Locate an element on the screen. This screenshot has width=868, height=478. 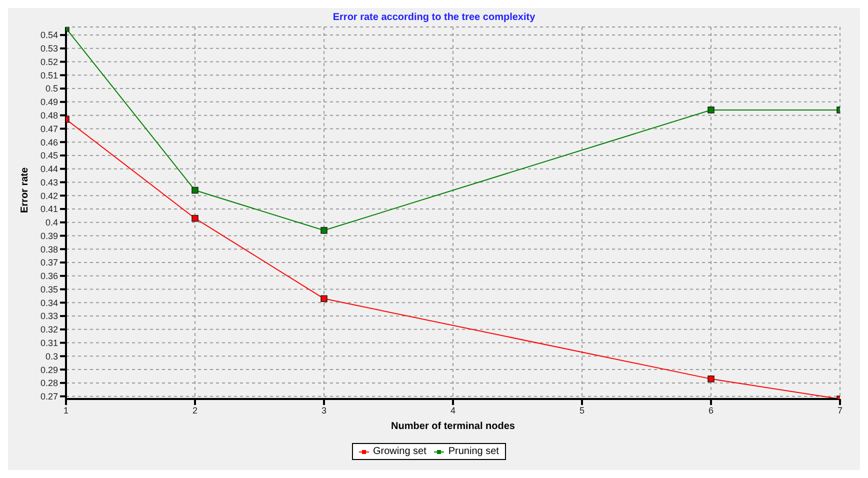
y-tick-label: 0.27 is located at coordinates (49, 397).